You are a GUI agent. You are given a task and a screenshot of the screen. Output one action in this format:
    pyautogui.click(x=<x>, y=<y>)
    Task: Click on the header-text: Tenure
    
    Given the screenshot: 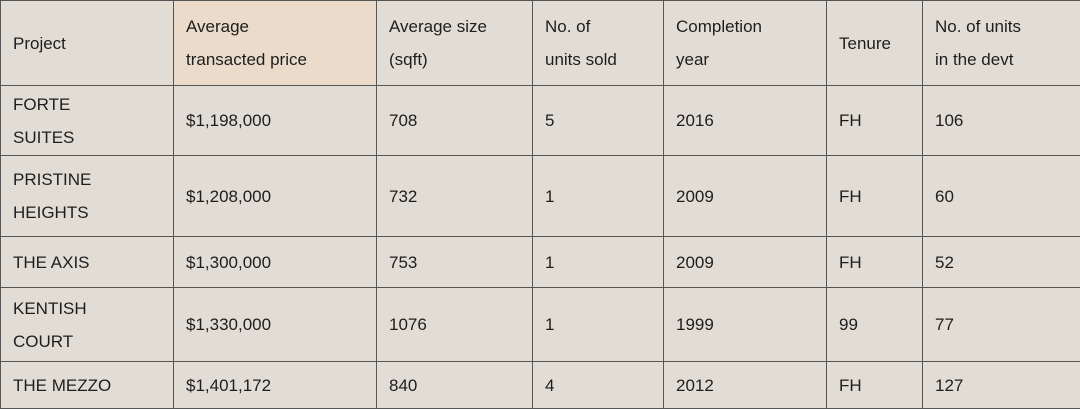 What is the action you would take?
    pyautogui.click(x=865, y=43)
    